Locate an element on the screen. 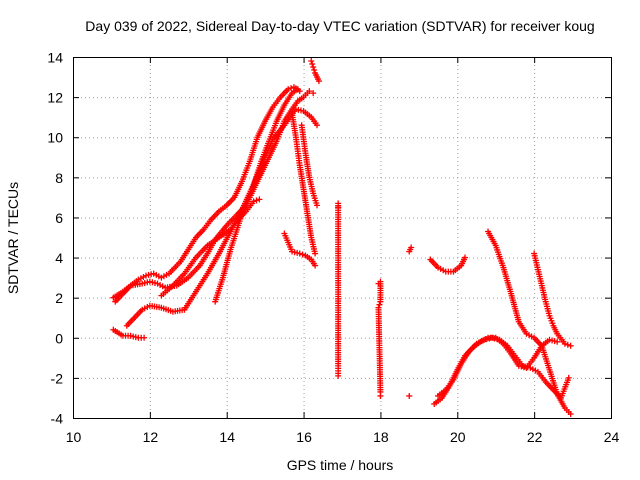 The image size is (640, 480). y-axis-label: SDTVAR / TECUs is located at coordinates (13, 238).